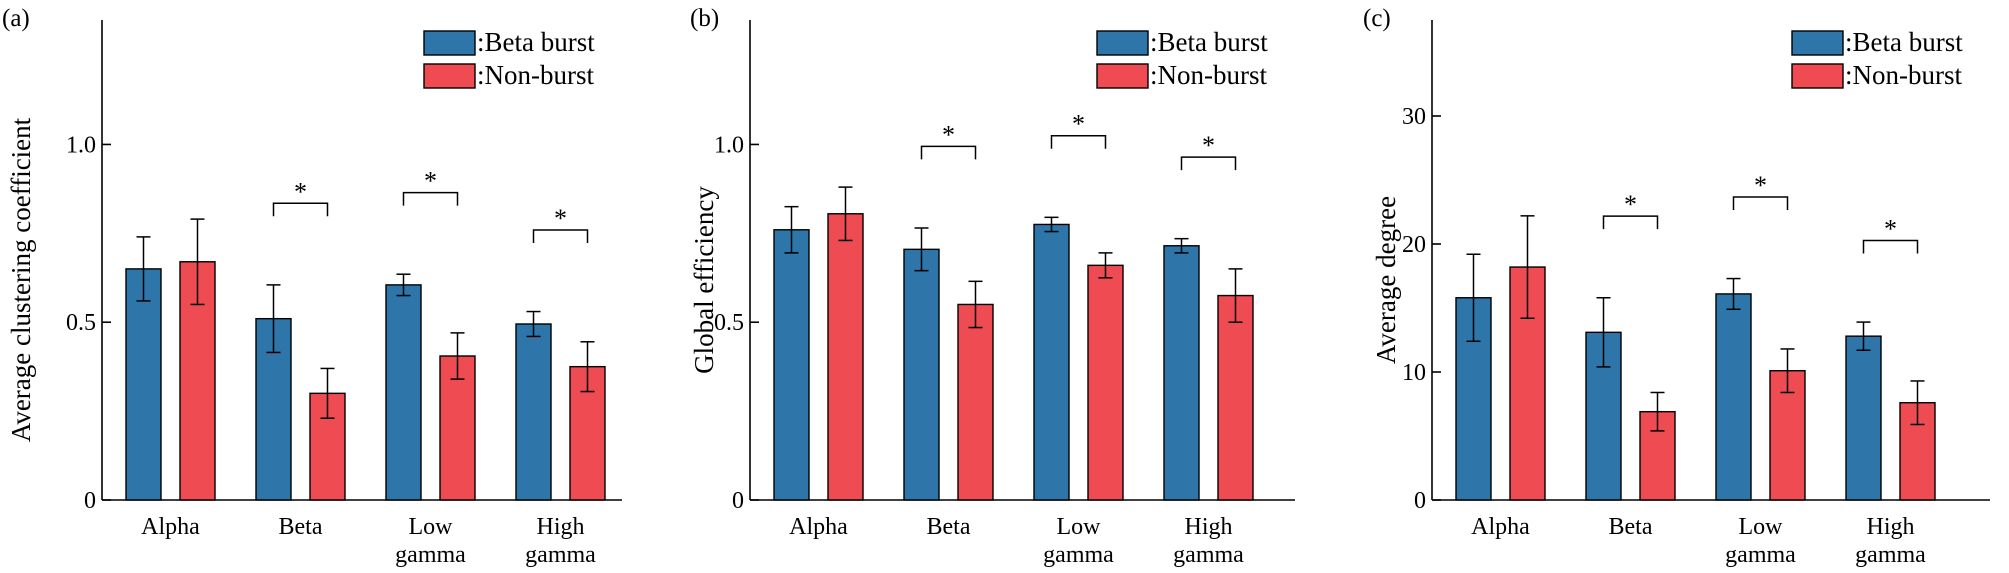 This screenshot has height=573, width=2009. Describe the element at coordinates (1414, 373) in the screenshot. I see `y-tick-label: 10` at that location.